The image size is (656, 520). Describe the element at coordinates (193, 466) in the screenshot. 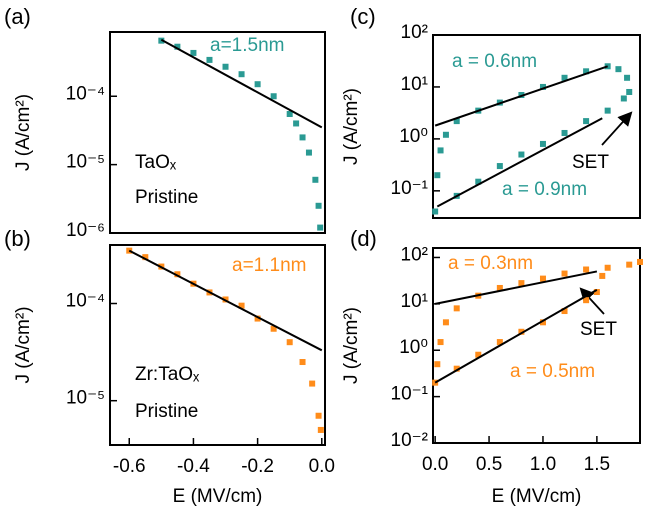

I see `x-tick-label: -0.4` at that location.